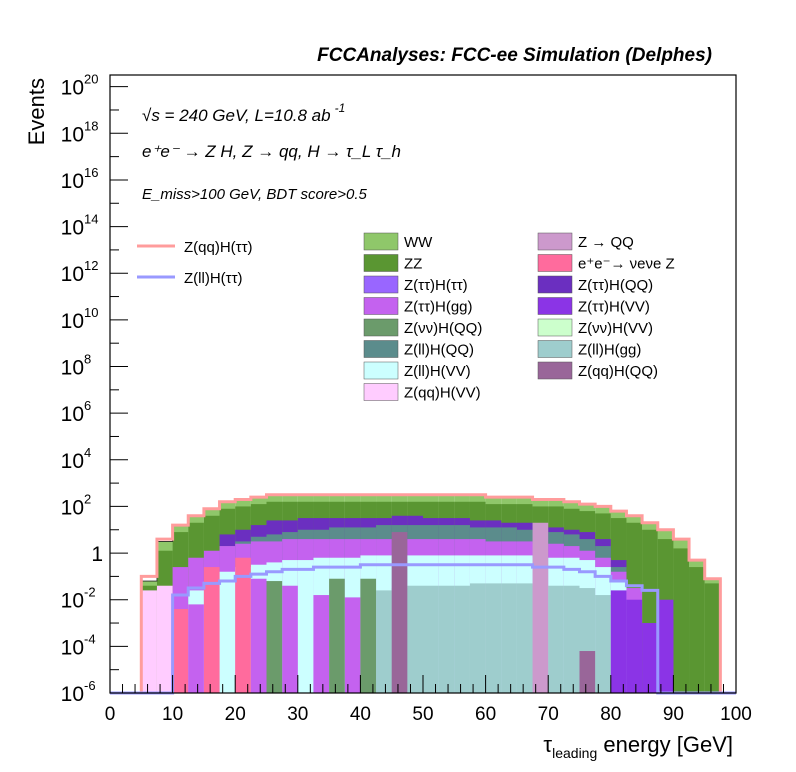 The width and height of the screenshot is (796, 772). I want to click on legend-label: Z(νν)H(QQ), so click(443, 328).